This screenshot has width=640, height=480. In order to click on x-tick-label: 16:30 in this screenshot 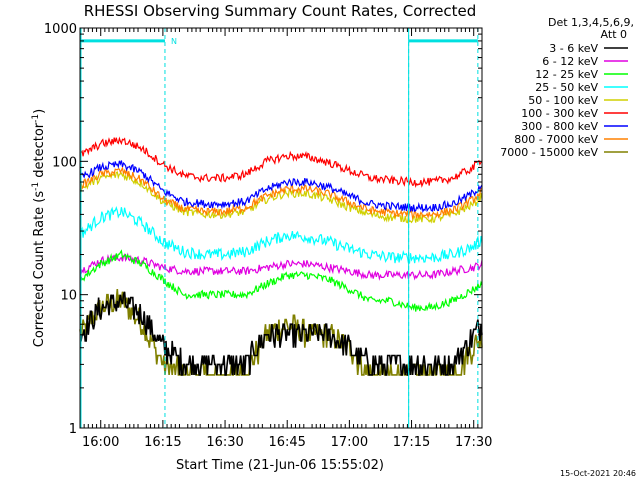, I will do `click(224, 442)`.